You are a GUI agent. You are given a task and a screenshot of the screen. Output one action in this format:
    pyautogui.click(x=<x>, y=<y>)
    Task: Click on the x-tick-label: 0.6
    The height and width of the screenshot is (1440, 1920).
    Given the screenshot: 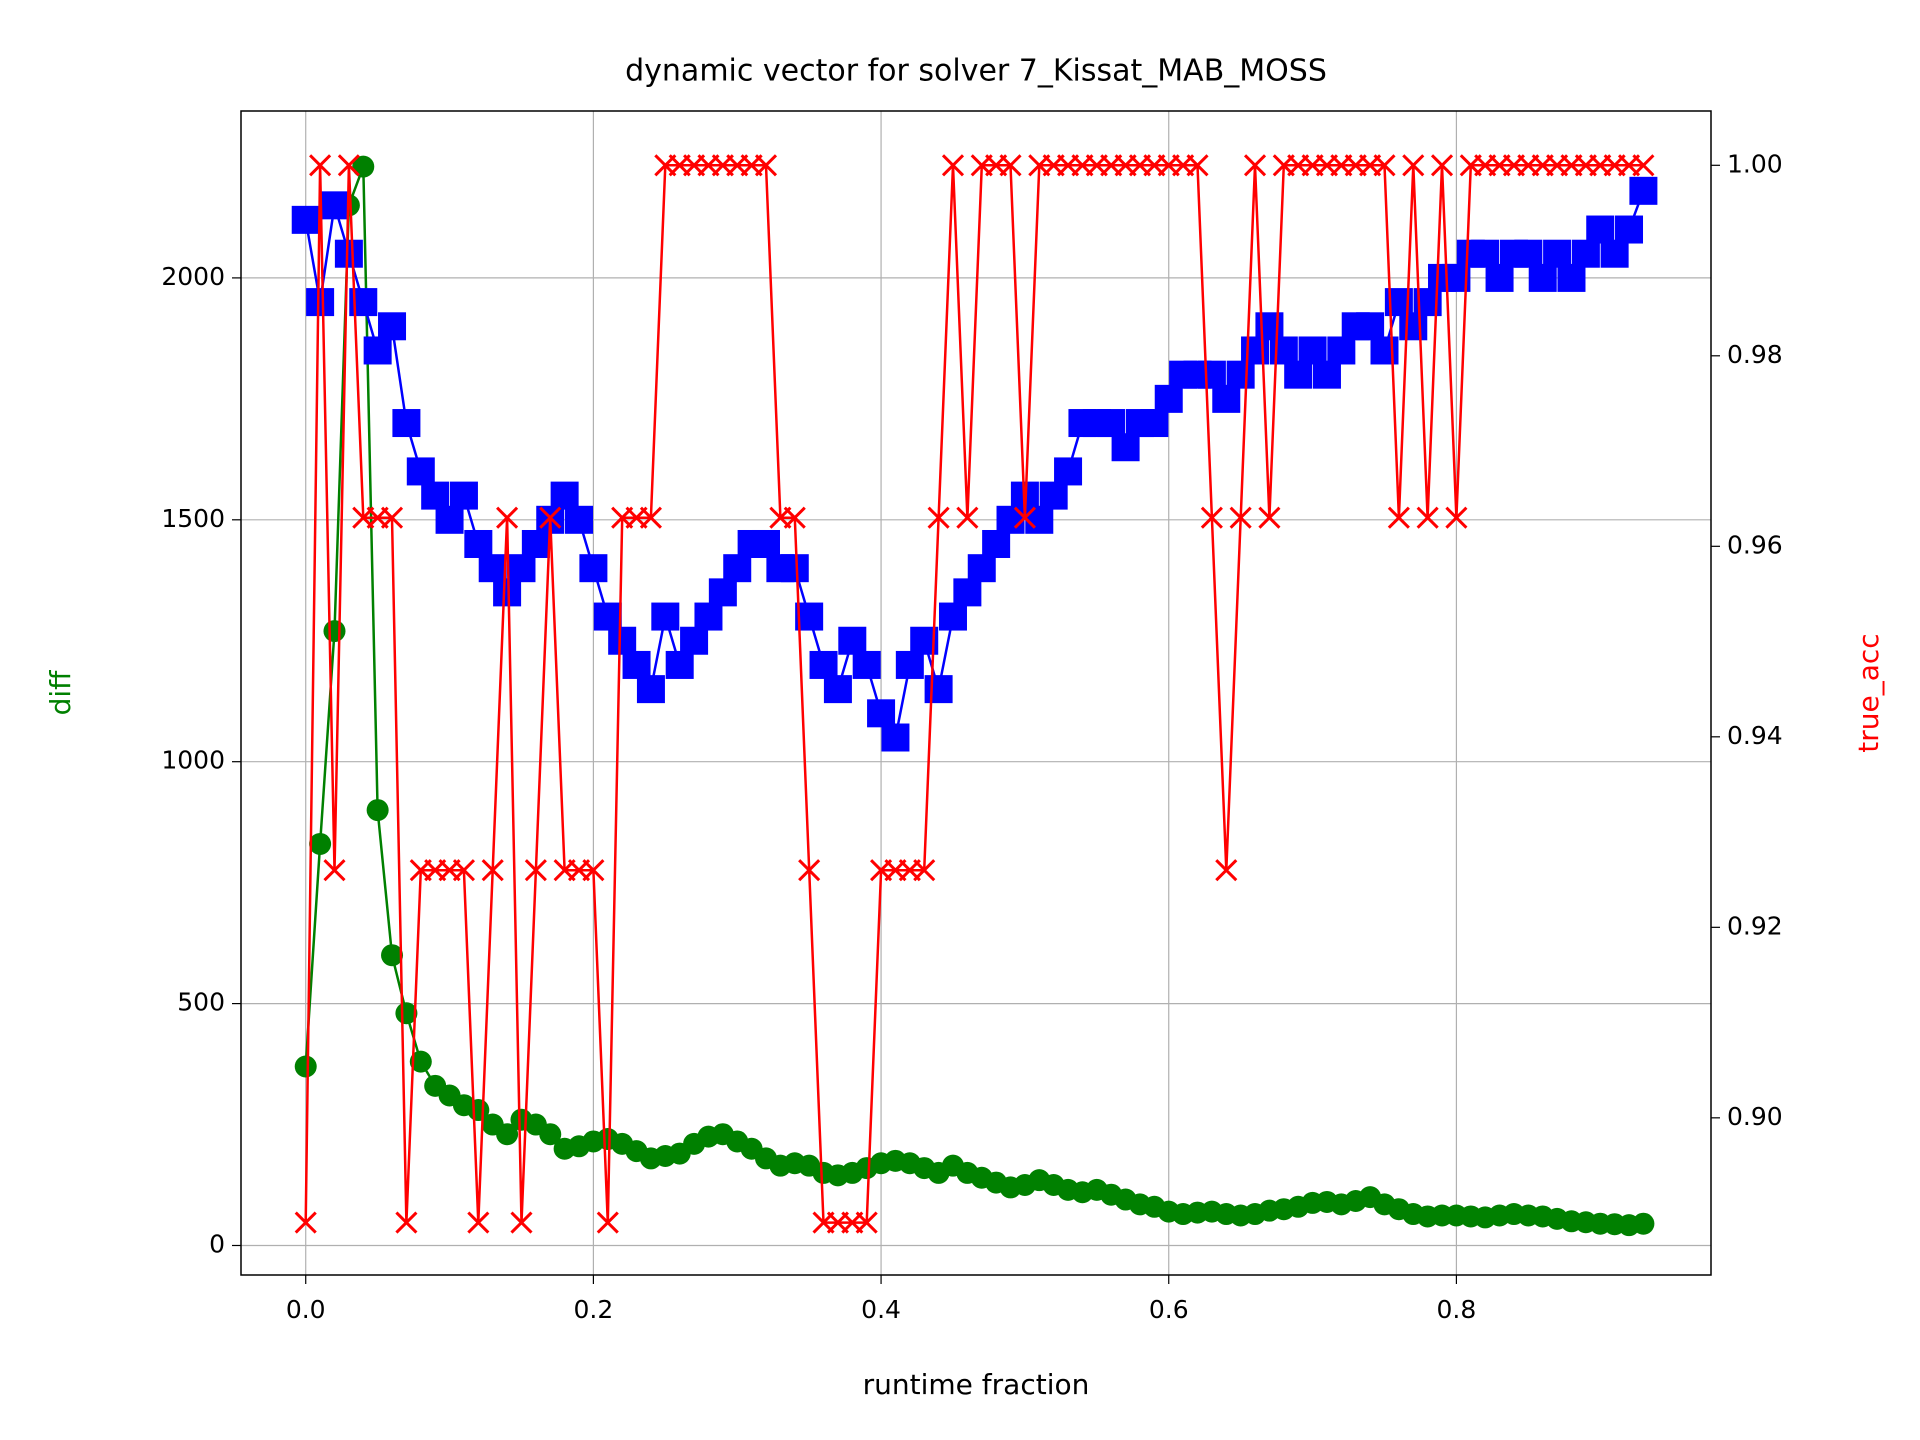 What is the action you would take?
    pyautogui.click(x=1169, y=1309)
    